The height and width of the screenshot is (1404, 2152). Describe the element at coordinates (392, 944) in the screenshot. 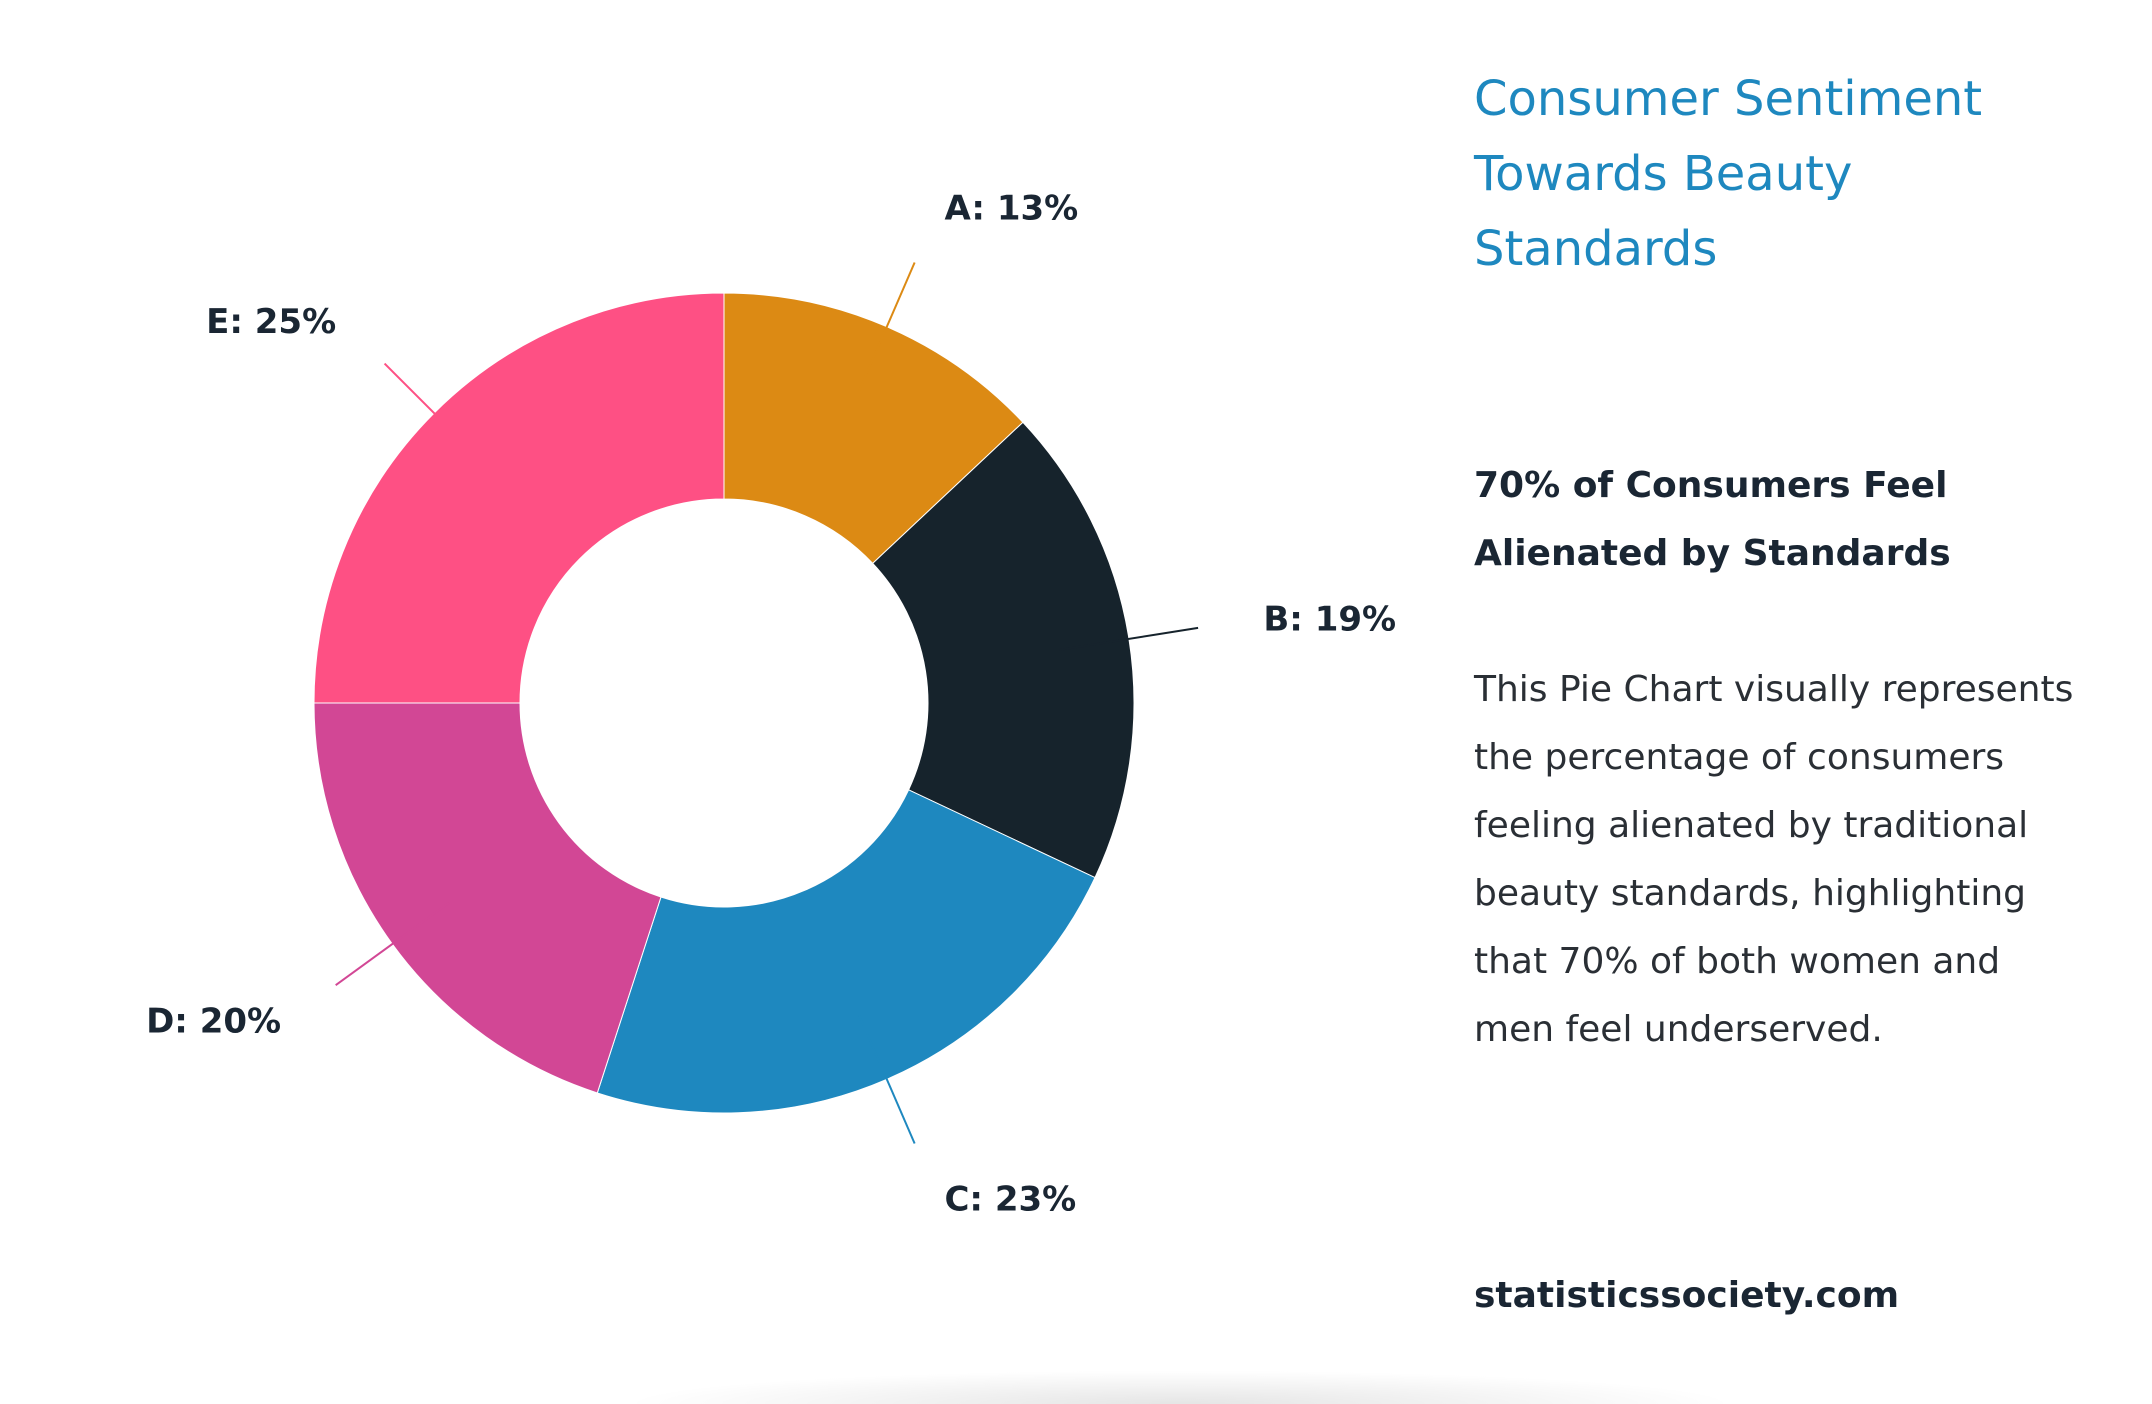

I see `leader-line-d` at that location.